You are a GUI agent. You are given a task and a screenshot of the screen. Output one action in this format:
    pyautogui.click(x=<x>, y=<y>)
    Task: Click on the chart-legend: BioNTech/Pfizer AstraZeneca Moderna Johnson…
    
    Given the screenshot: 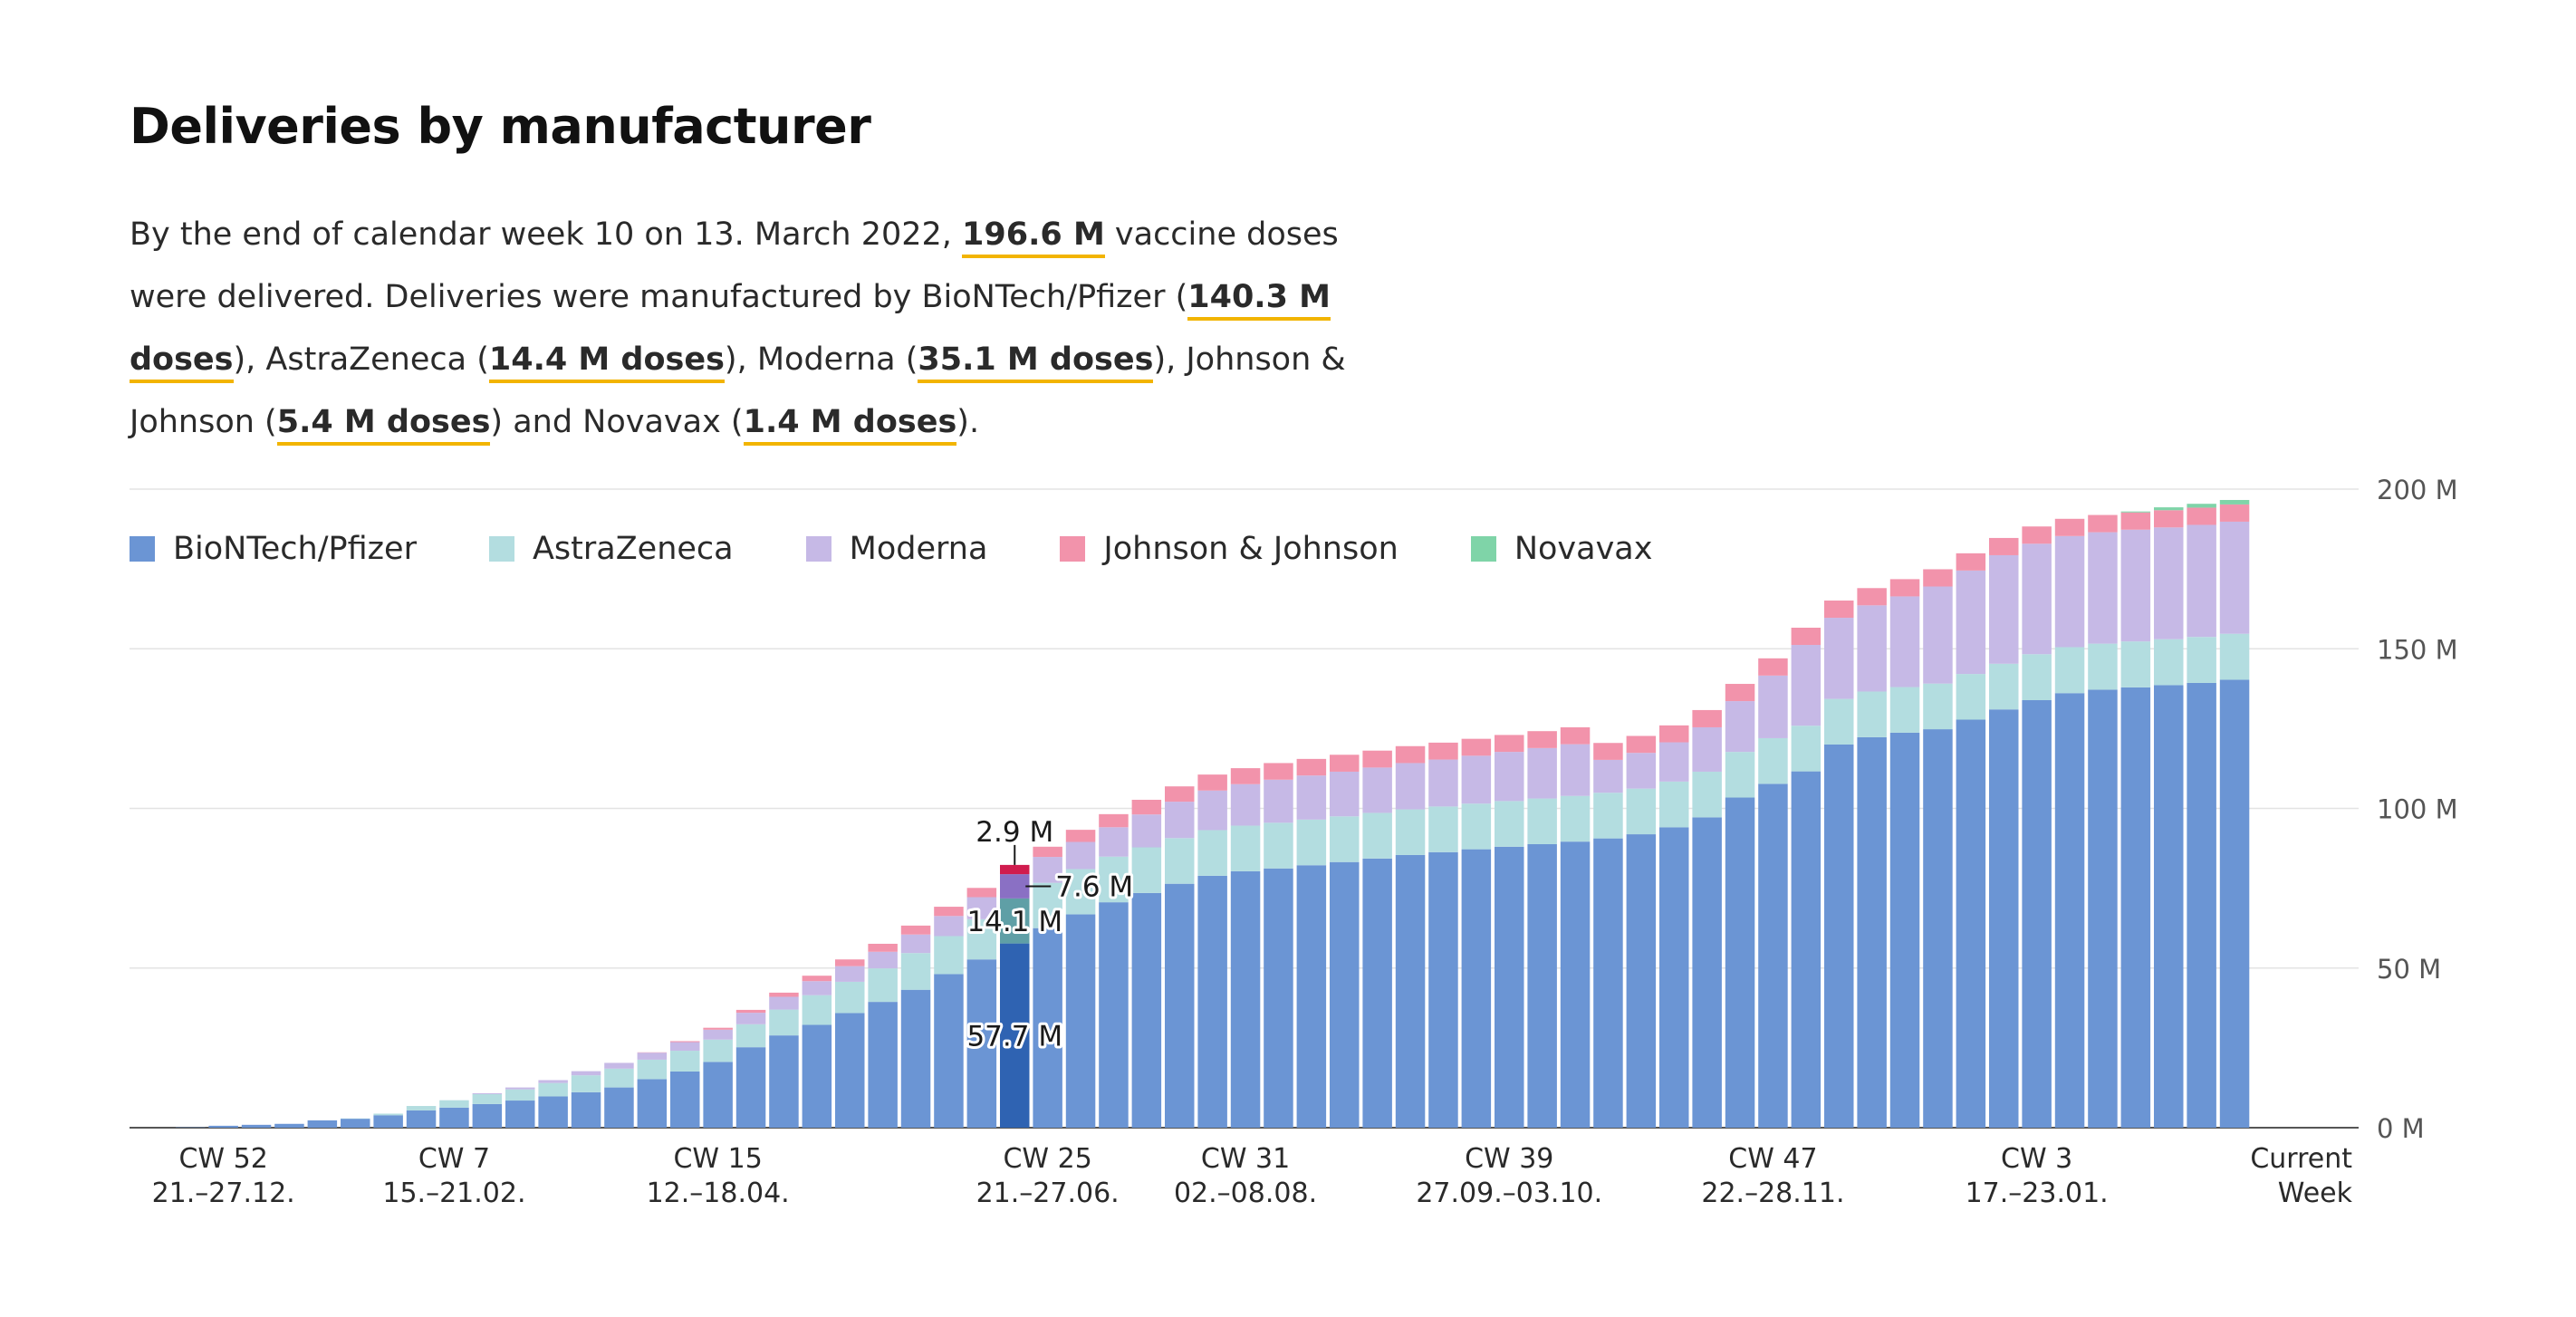 What is the action you would take?
    pyautogui.click(x=927, y=549)
    